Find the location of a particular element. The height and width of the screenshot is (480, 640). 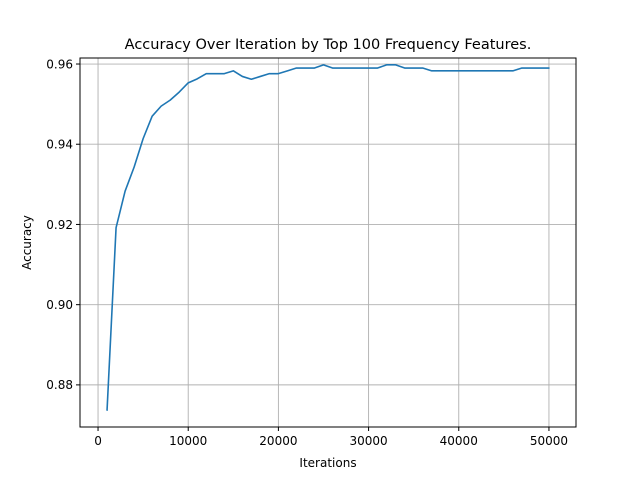

y-axis-label: Accuracy is located at coordinates (27, 242).